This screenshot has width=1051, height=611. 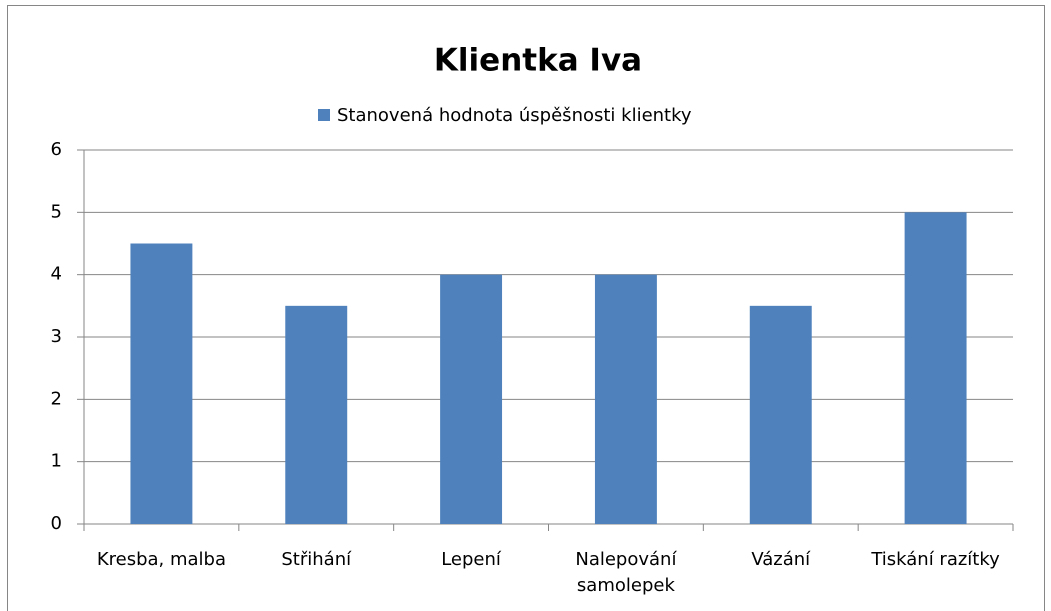 What do you see at coordinates (538, 61) in the screenshot?
I see `chart-title: Klientka Iva` at bounding box center [538, 61].